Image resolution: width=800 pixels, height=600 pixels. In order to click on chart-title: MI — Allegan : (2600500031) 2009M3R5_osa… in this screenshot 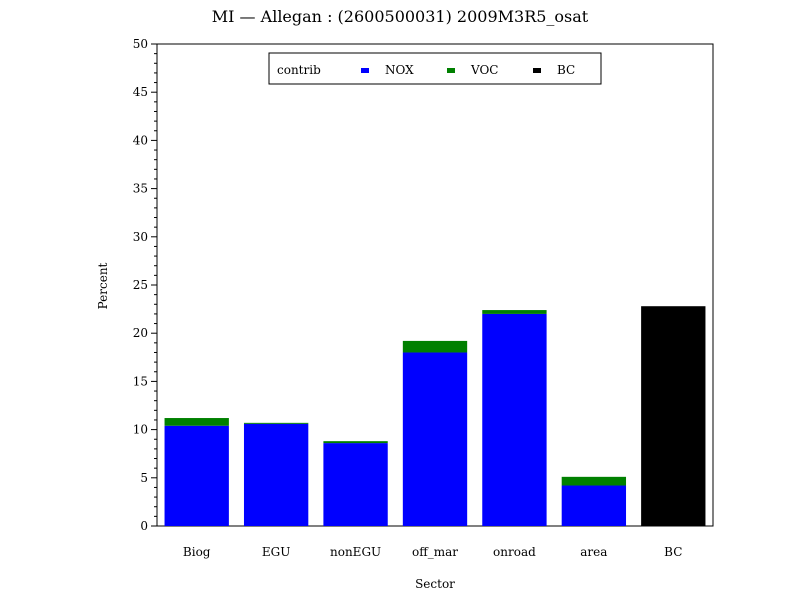, I will do `click(400, 16)`.